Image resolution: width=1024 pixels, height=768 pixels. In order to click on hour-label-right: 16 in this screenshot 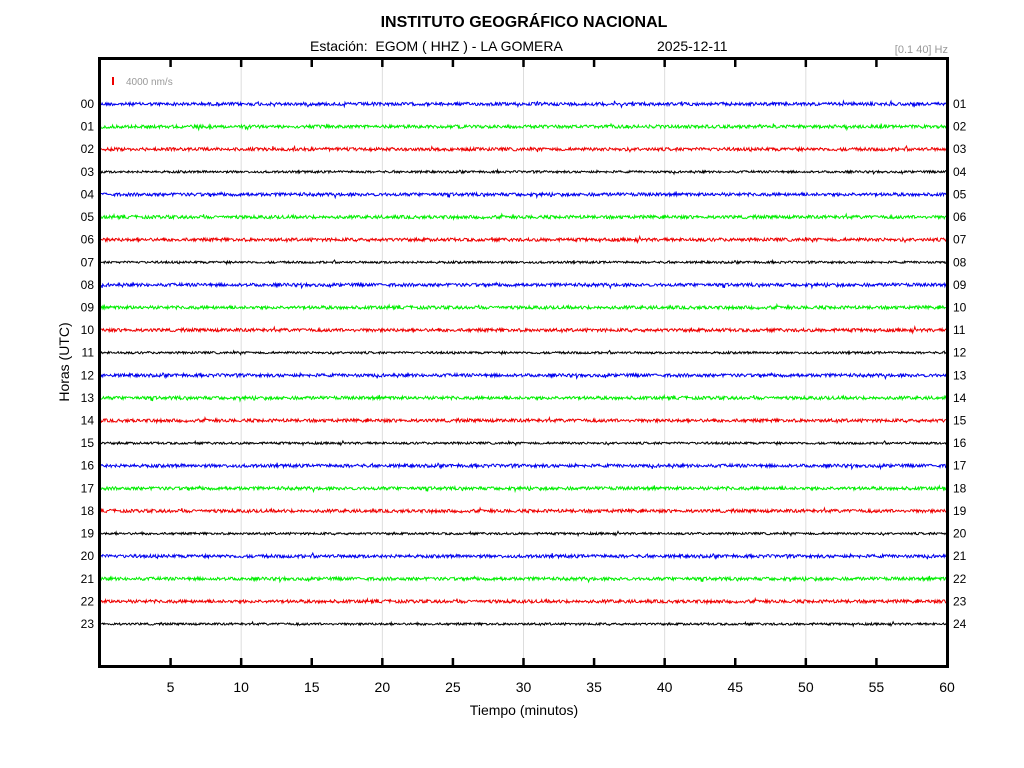, I will do `click(960, 443)`.